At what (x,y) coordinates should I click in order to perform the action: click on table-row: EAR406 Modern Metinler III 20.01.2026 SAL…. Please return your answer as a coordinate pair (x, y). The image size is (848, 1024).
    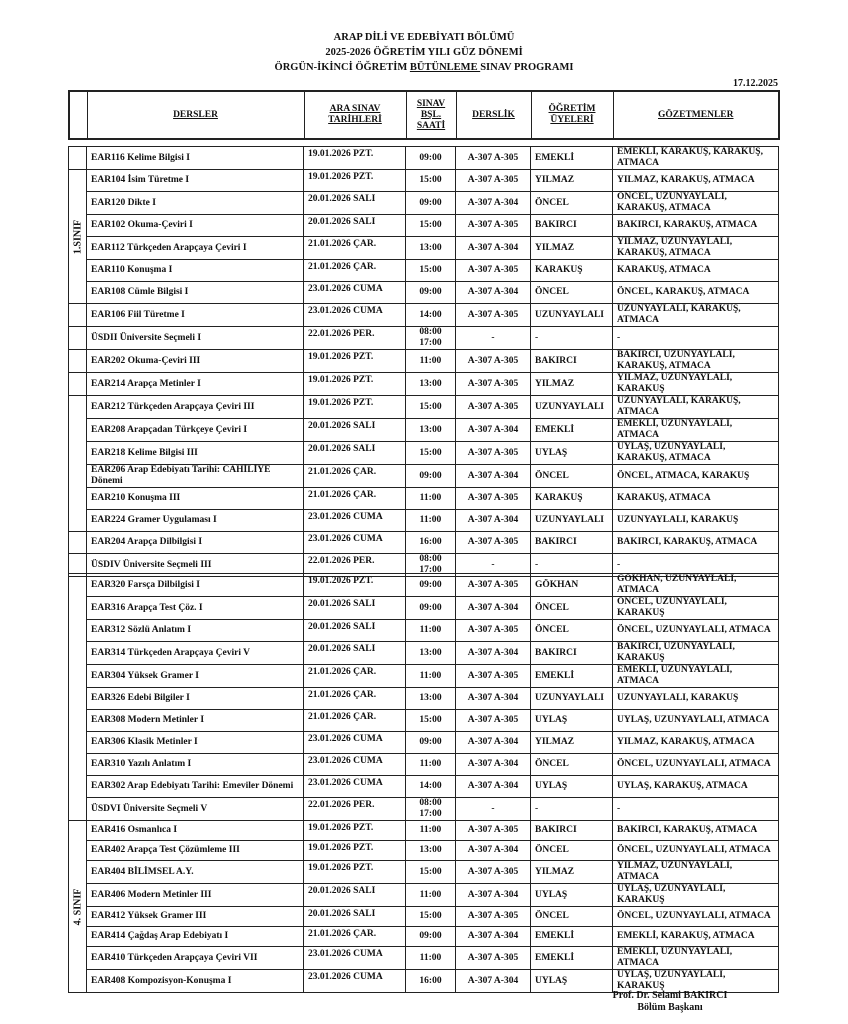
    Looking at the image, I should click on (424, 895).